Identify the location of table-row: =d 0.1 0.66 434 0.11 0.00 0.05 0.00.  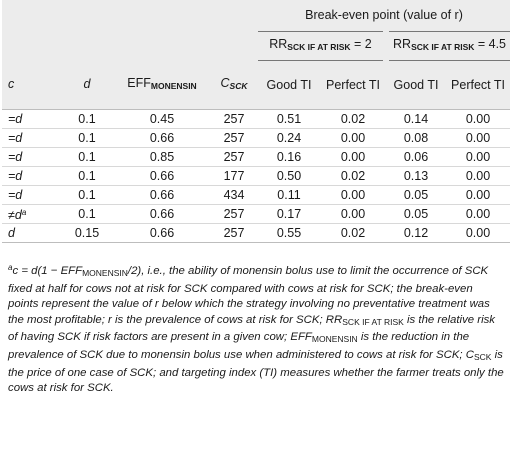
(256, 195).